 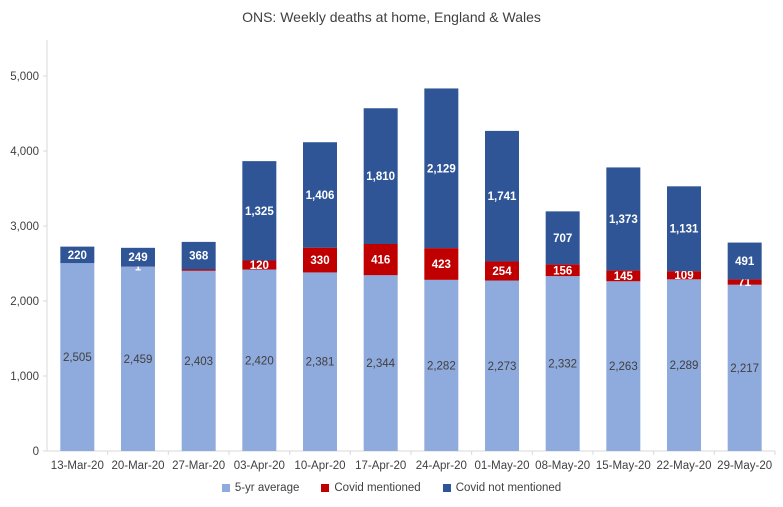 I want to click on y-tick-label: 2,000, so click(x=24, y=302).